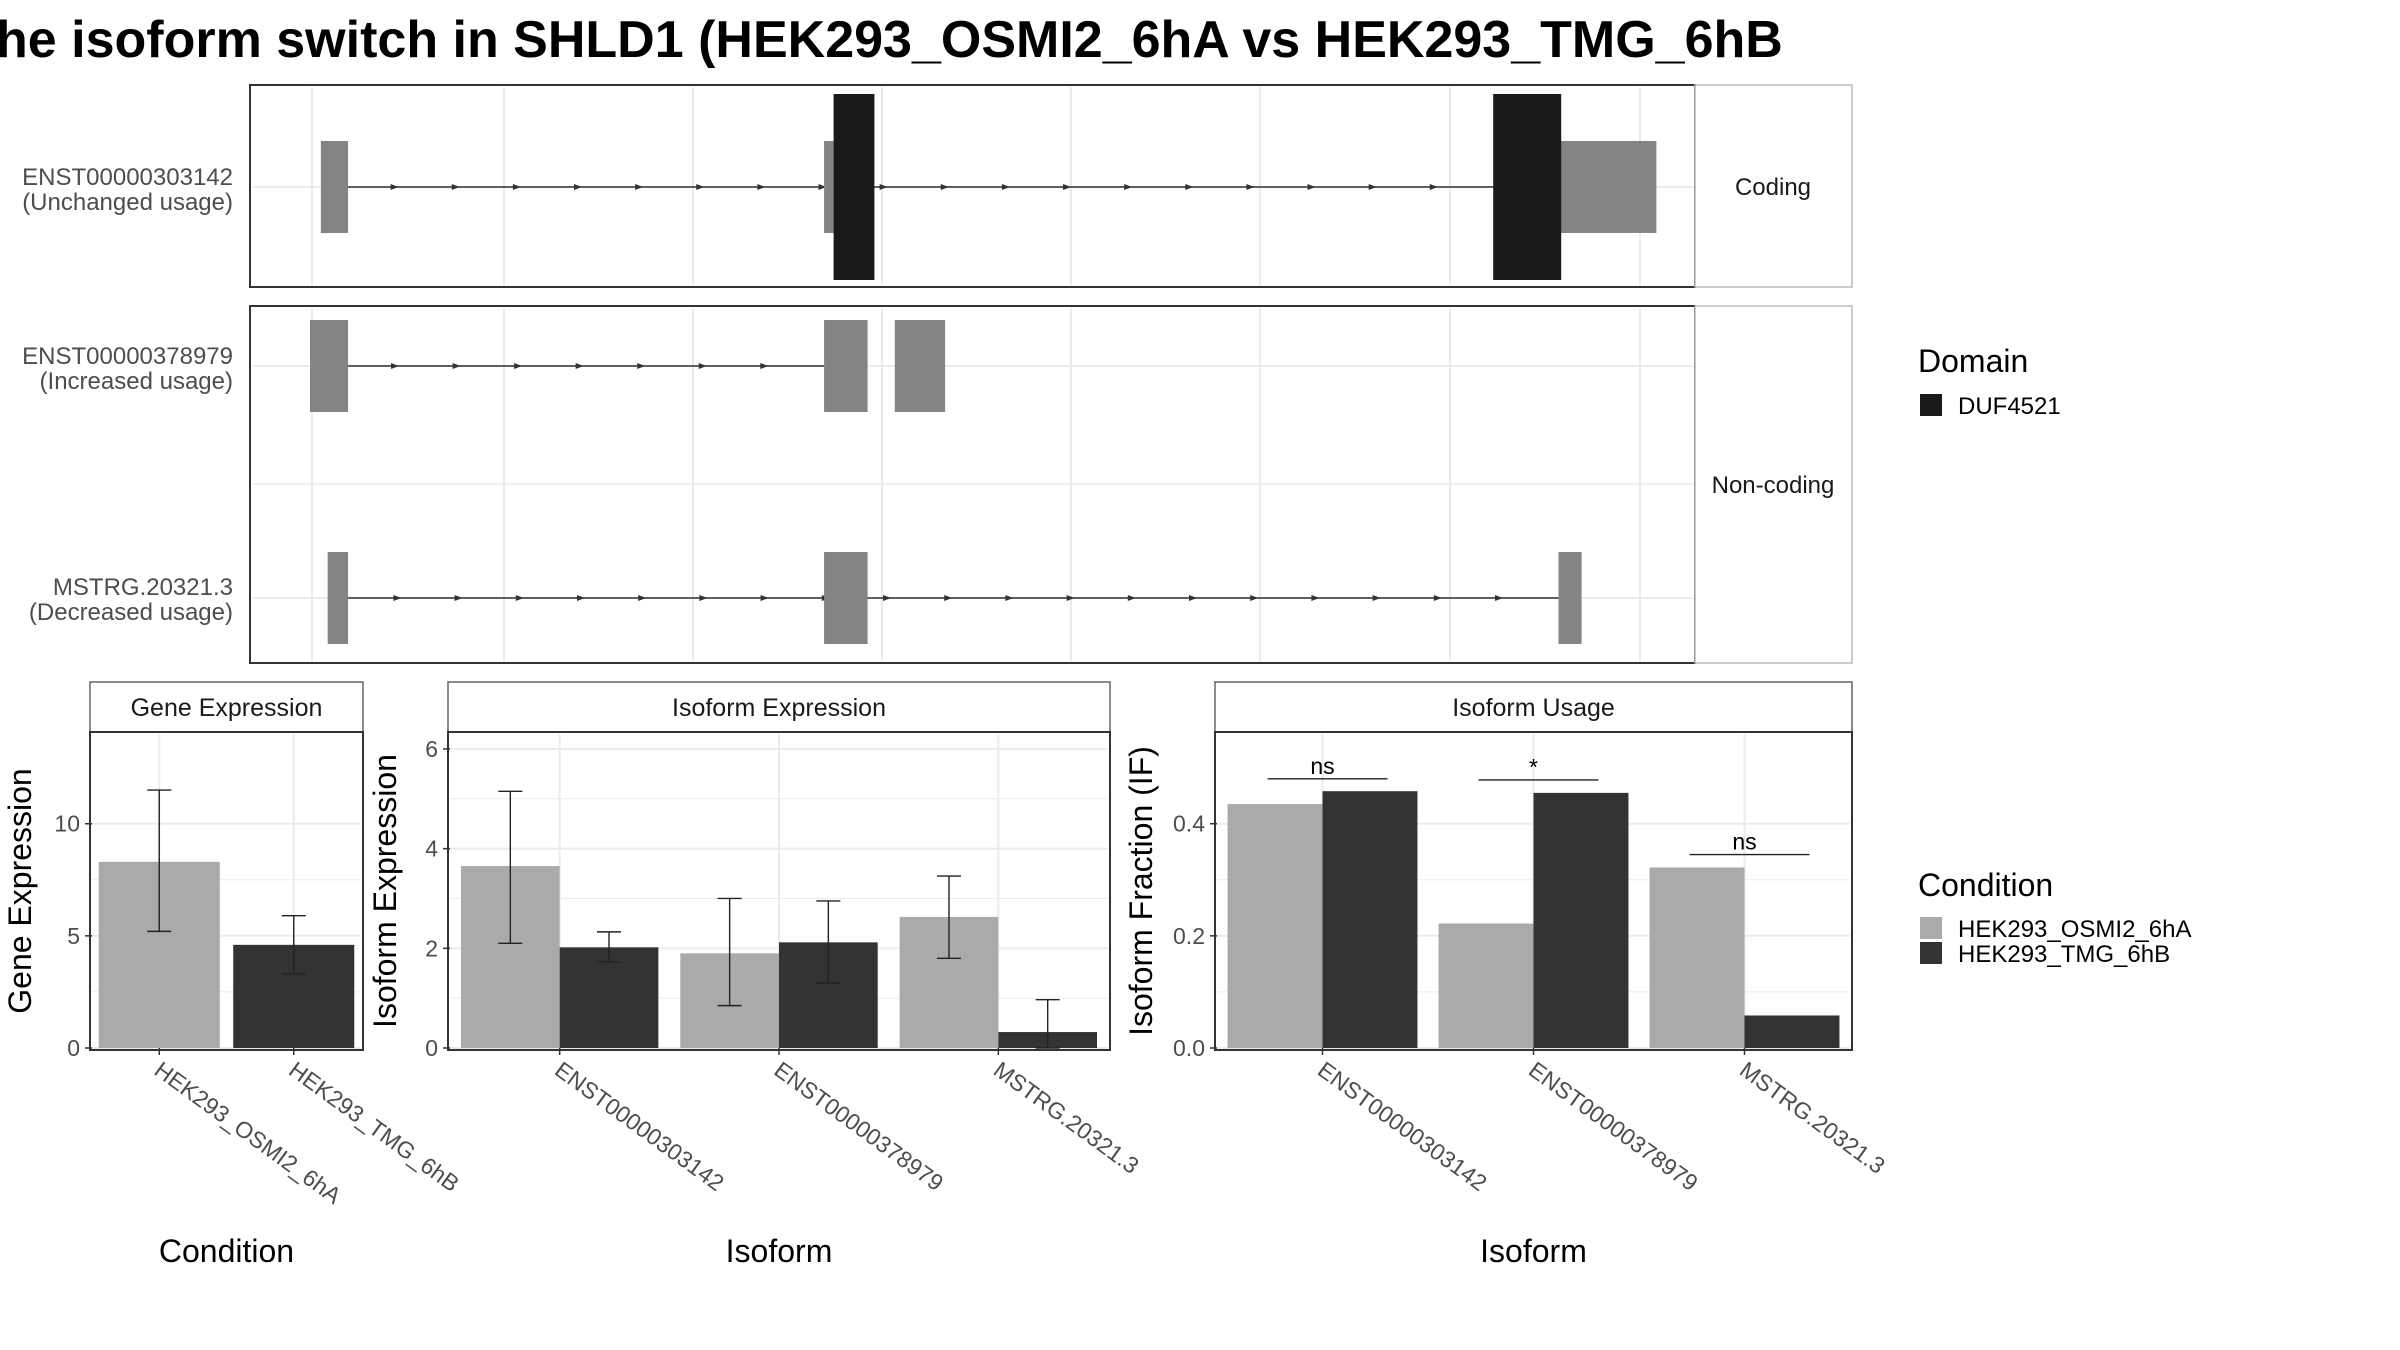 This screenshot has width=2400, height=1350. I want to click on y-tick-label: 0.0, so click(1189, 1048).